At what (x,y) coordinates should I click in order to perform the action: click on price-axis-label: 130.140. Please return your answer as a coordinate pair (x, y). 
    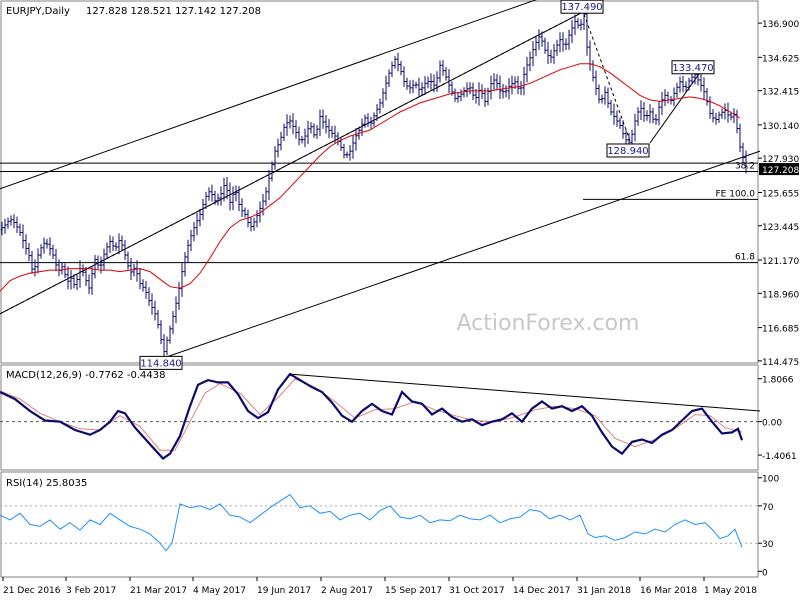
    Looking at the image, I should click on (780, 127).